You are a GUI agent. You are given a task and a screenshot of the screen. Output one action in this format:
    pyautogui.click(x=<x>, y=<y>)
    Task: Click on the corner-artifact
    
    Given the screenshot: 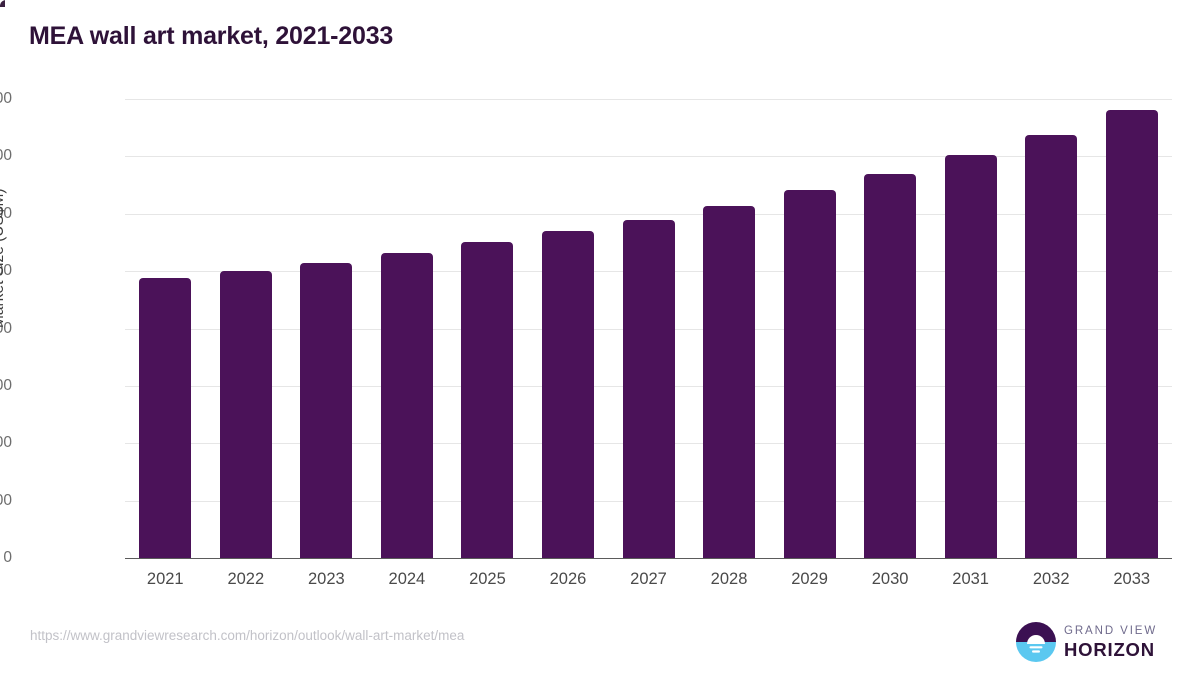 What is the action you would take?
    pyautogui.click(x=2, y=3)
    